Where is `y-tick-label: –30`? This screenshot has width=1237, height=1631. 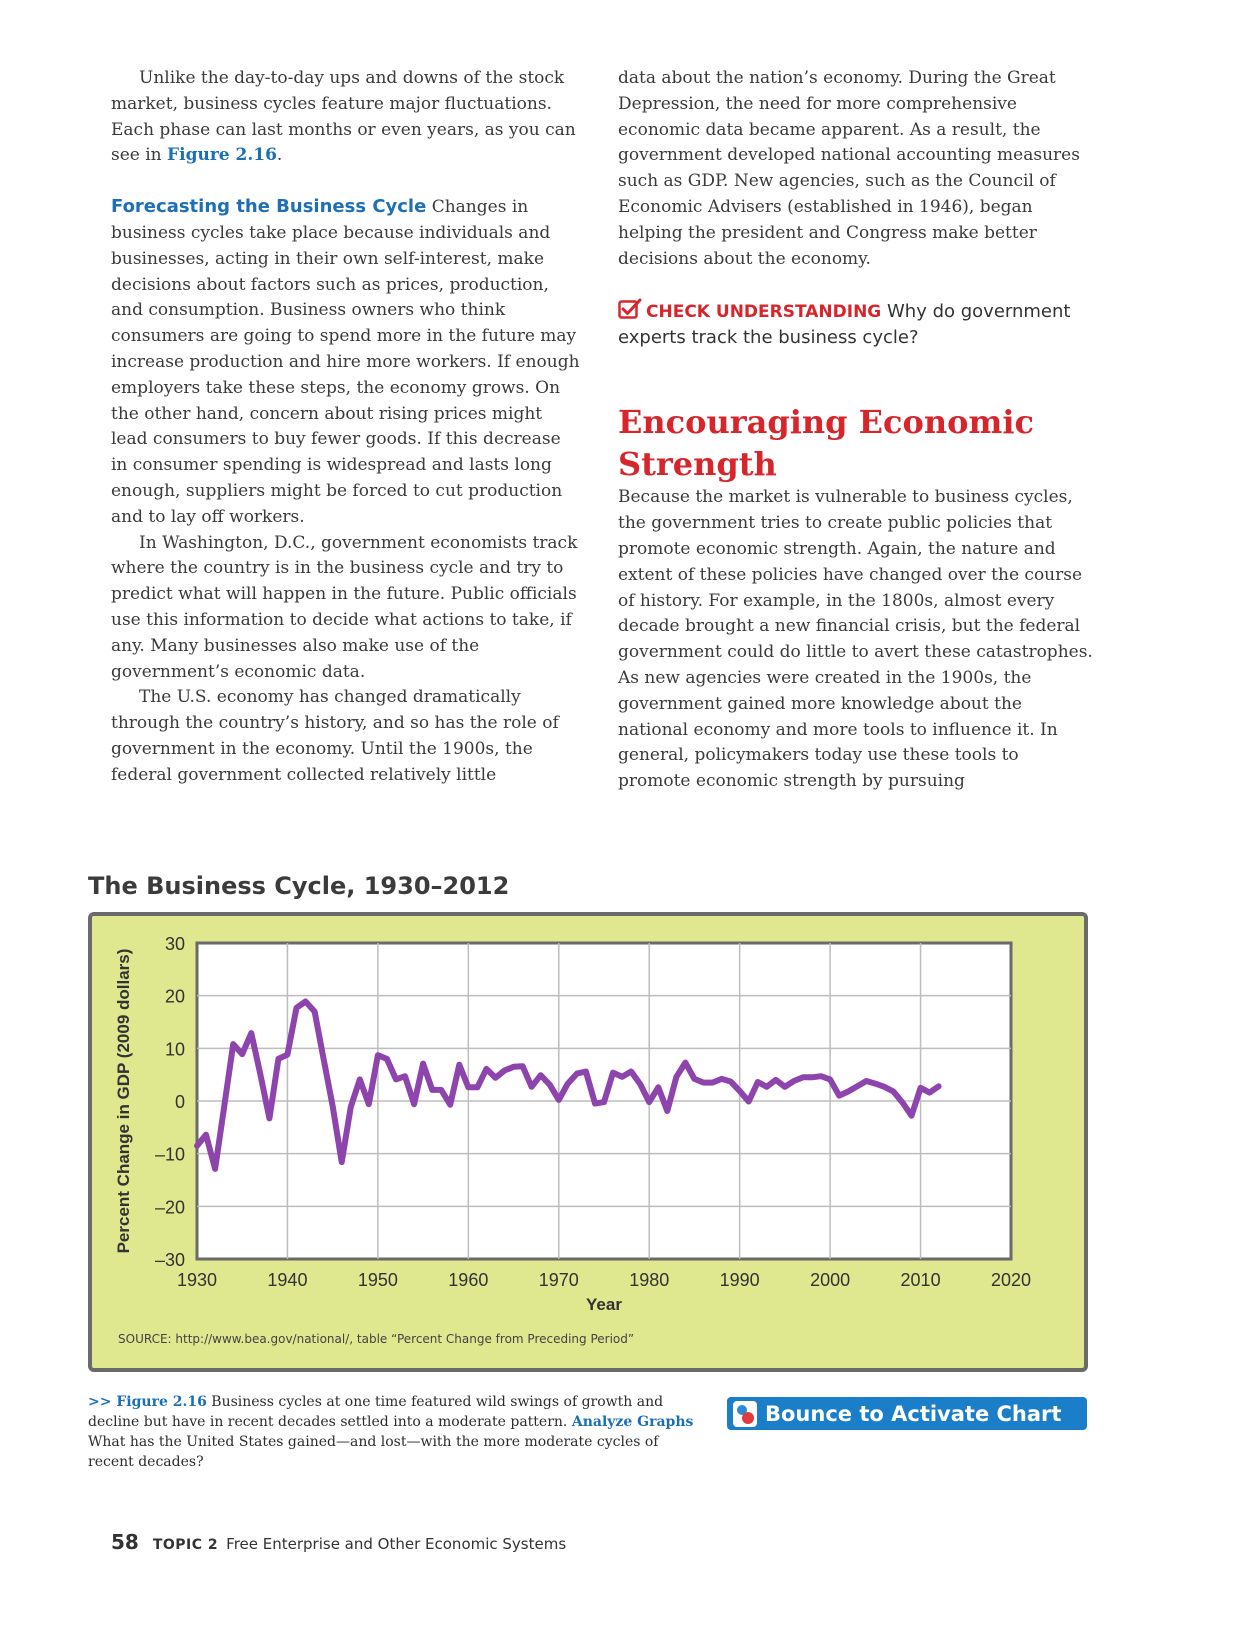
y-tick-label: –30 is located at coordinates (170, 1260).